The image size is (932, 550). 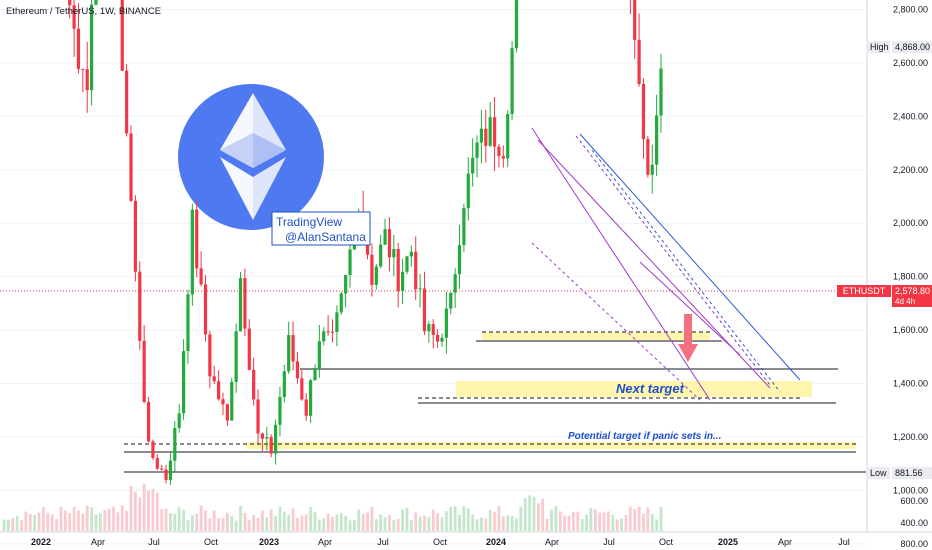 What do you see at coordinates (910, 116) in the screenshot?
I see `y-tick-label: 2,400.00` at bounding box center [910, 116].